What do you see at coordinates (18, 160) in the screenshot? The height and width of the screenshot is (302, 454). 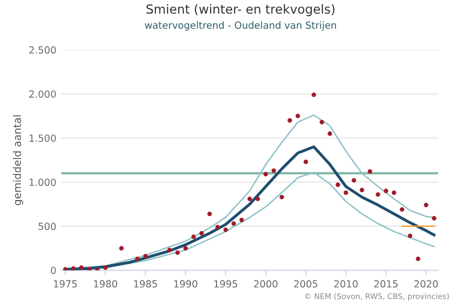 I see `y-axis-title: gemiddeld aantal` at bounding box center [18, 160].